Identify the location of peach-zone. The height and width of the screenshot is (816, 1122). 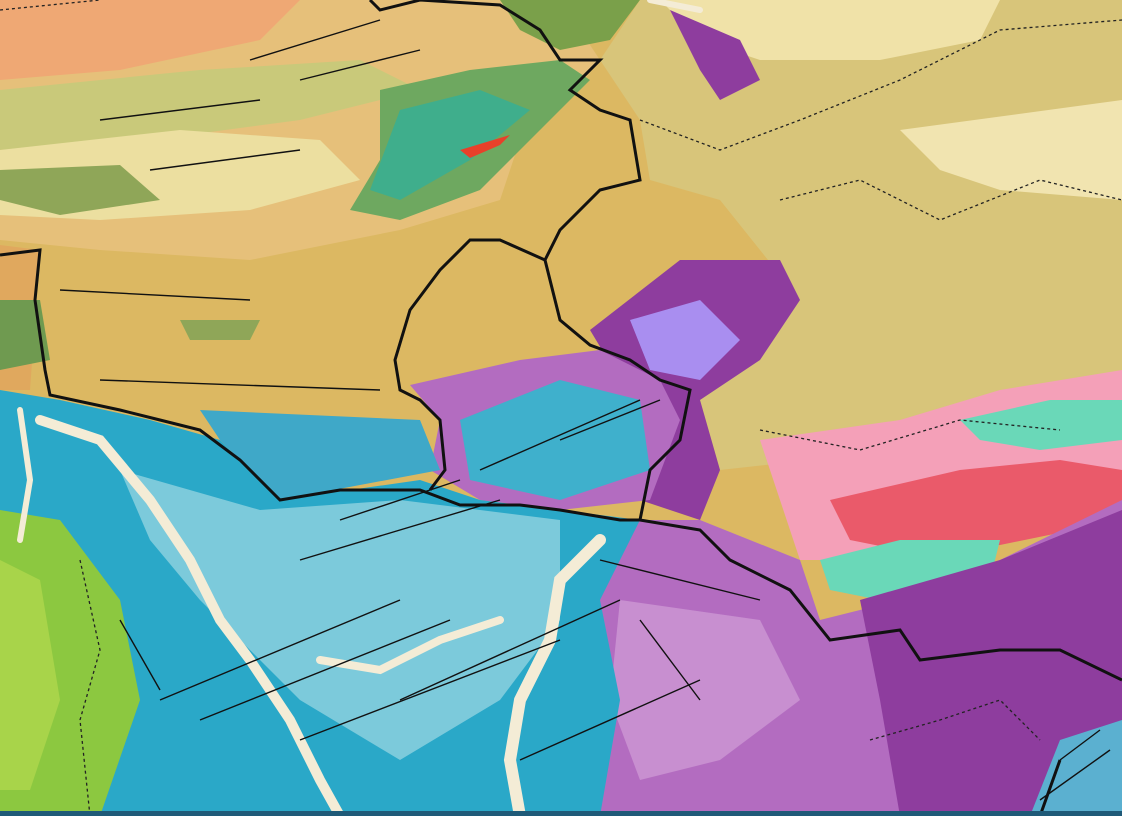
(150, 40).